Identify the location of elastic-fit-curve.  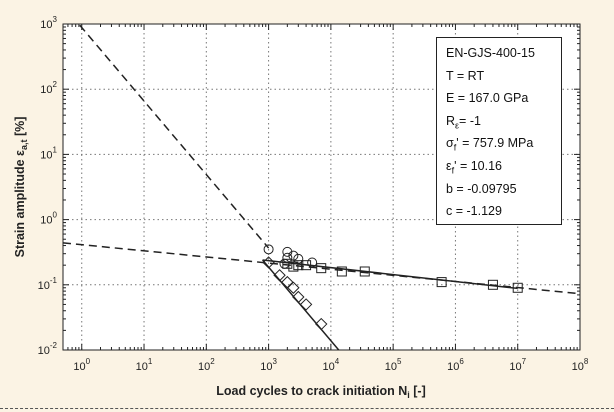
(390, 274).